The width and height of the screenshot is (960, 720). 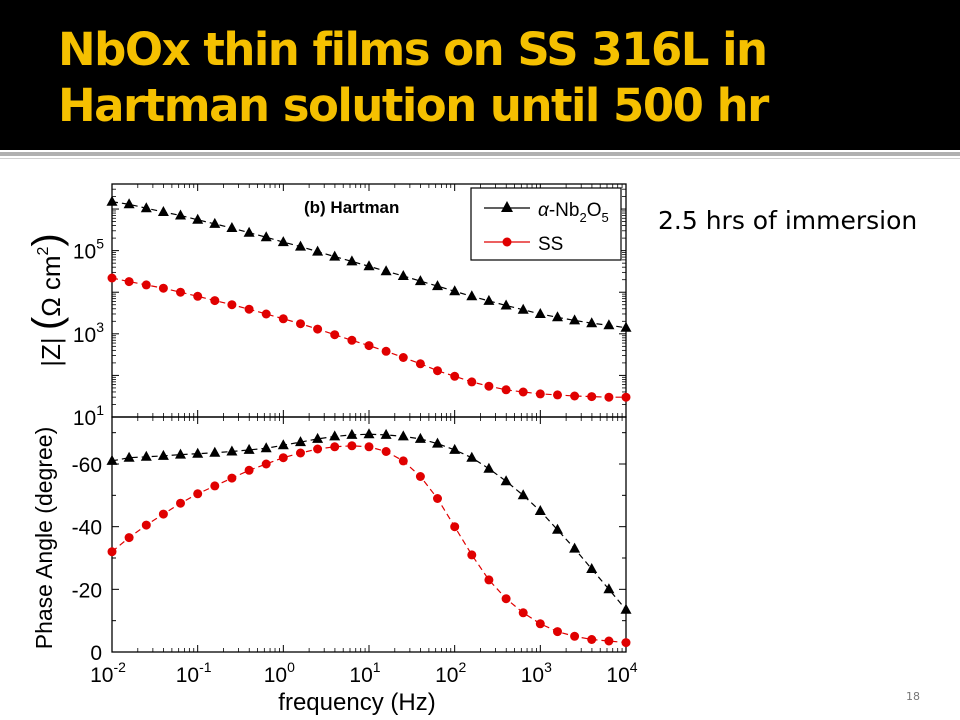 I want to click on title-separator-thin, so click(x=480, y=158).